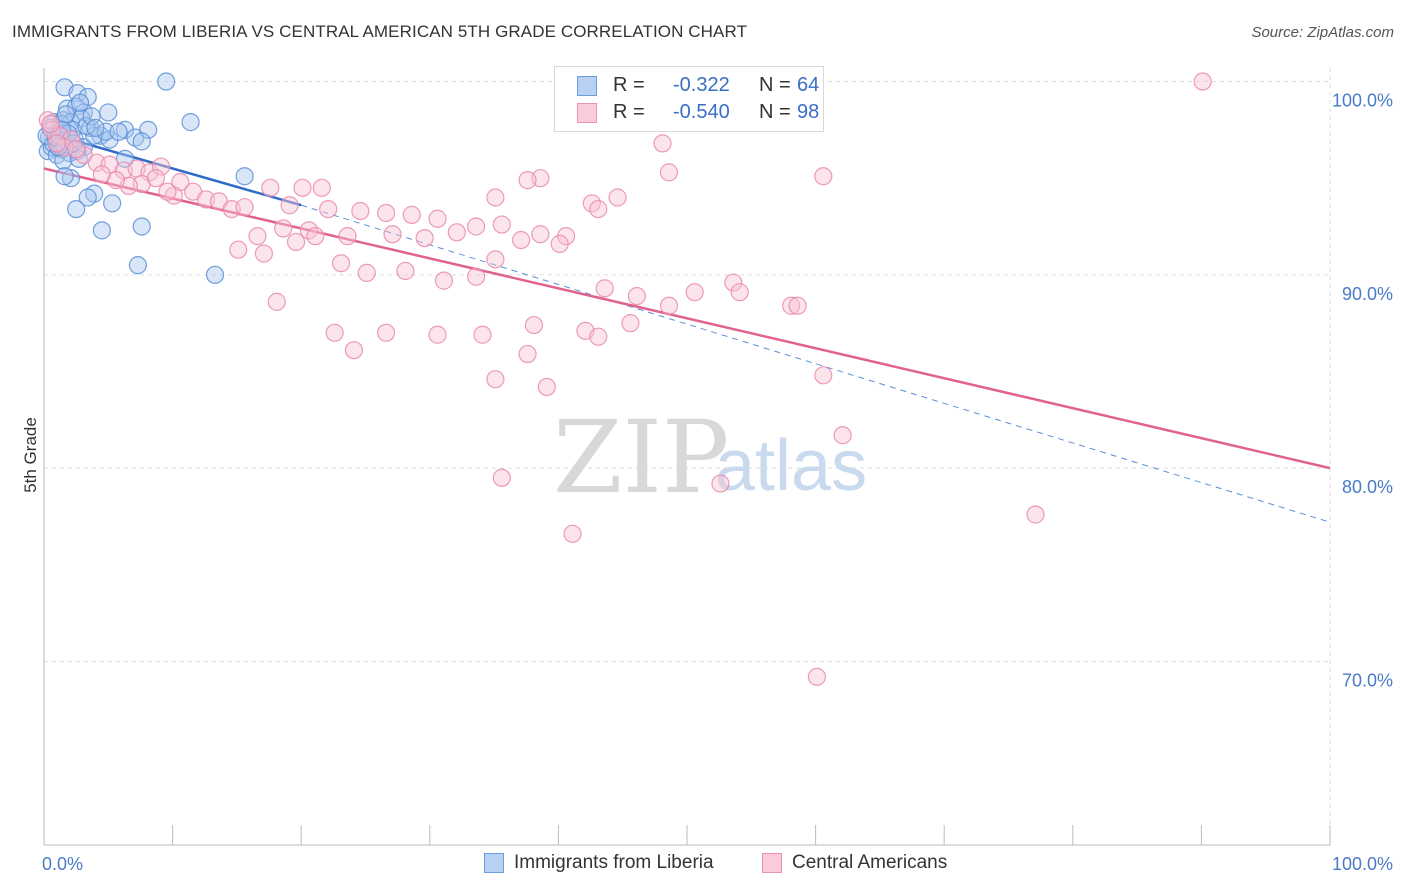 This screenshot has width=1406, height=892. Describe the element at coordinates (791, 466) in the screenshot. I see `watermark-atlas: atlas` at that location.